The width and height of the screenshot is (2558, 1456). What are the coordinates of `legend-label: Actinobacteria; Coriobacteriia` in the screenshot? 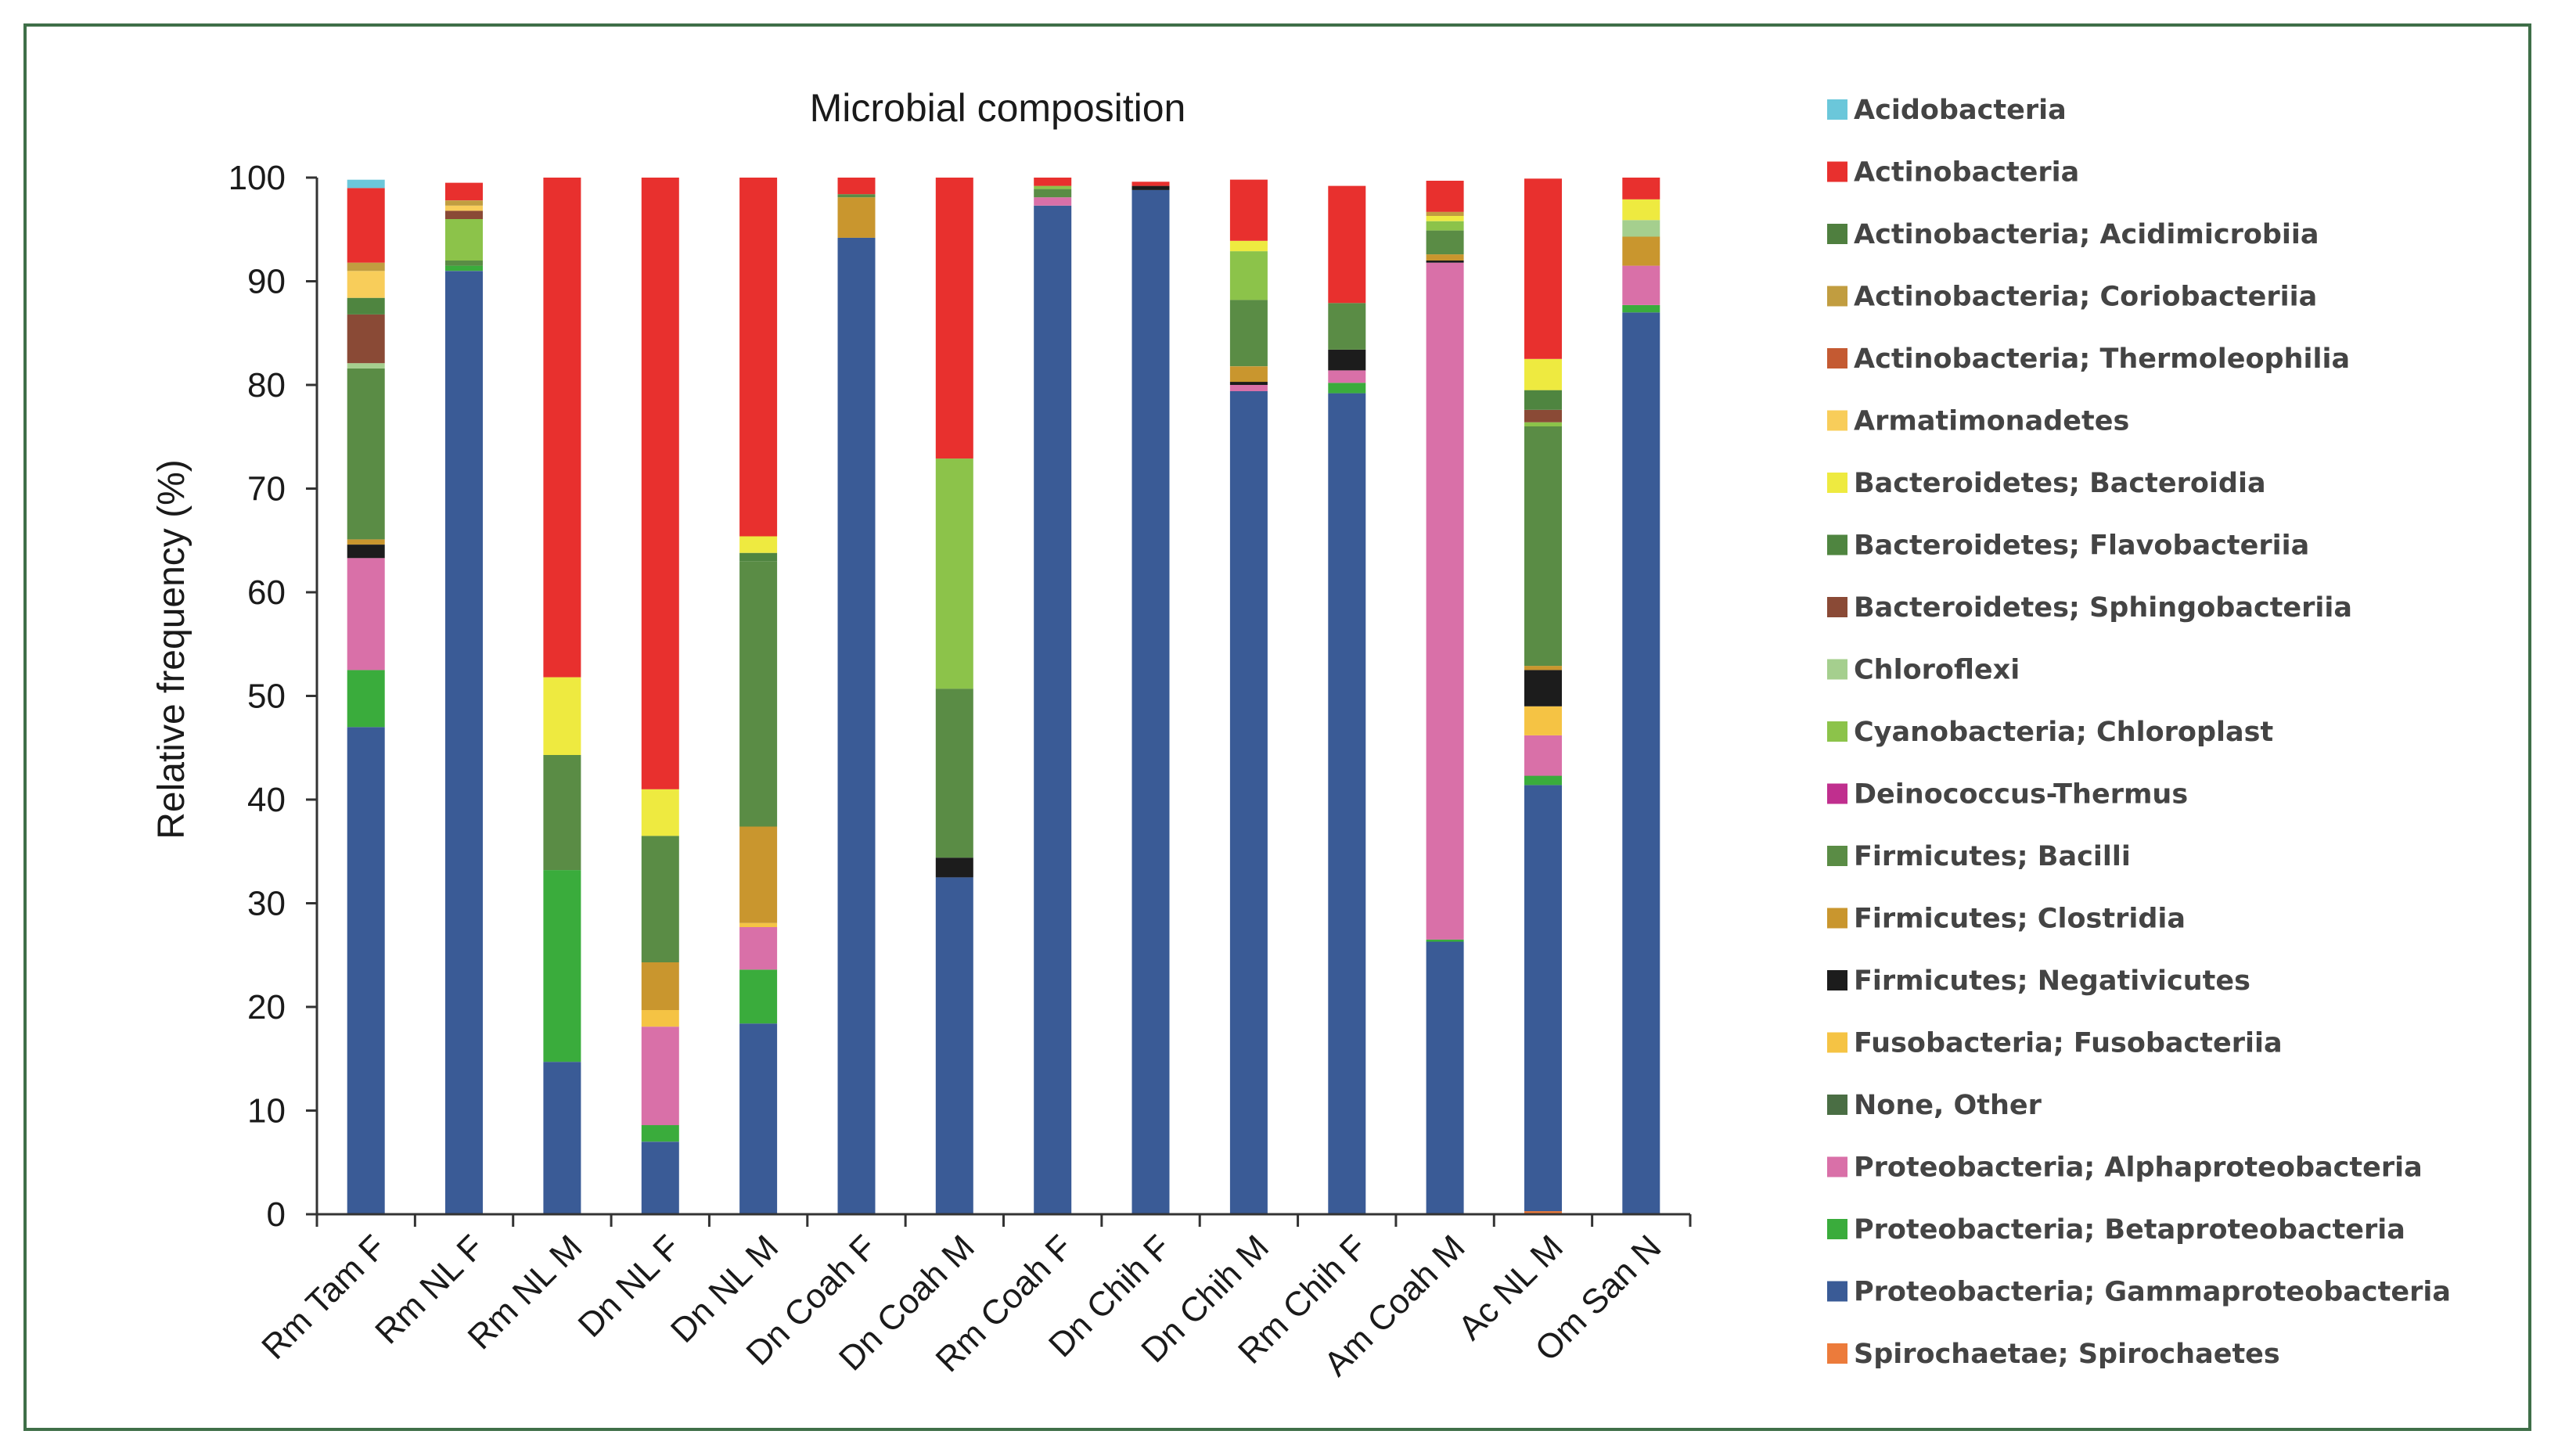 It's located at (2085, 297).